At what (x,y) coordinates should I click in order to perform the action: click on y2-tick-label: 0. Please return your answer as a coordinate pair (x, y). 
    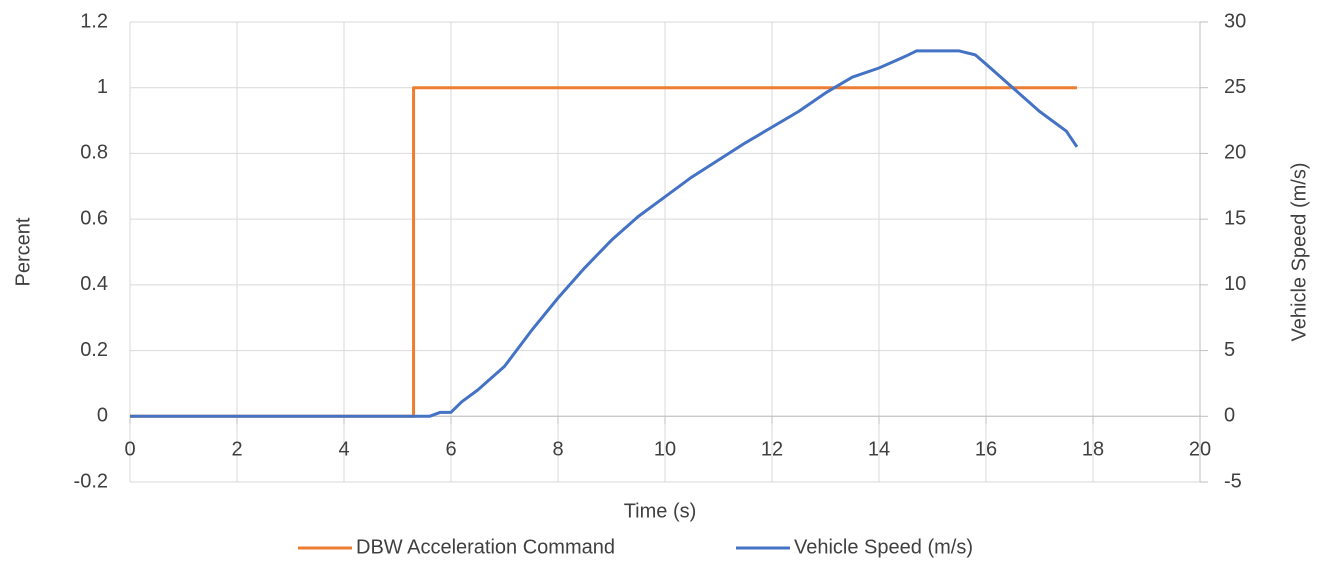
    Looking at the image, I should click on (1229, 416).